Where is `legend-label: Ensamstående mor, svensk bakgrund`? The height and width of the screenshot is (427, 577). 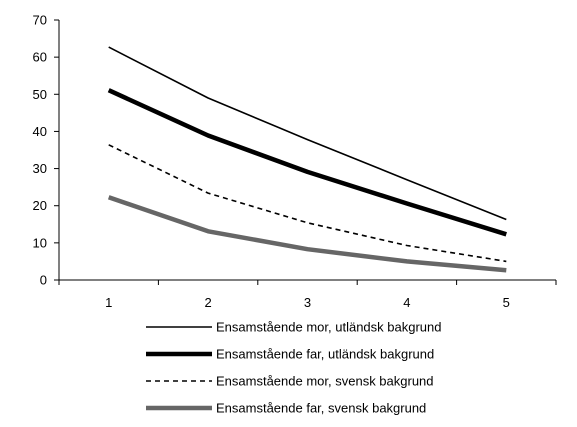 legend-label: Ensamstående mor, svensk bakgrund is located at coordinates (325, 381).